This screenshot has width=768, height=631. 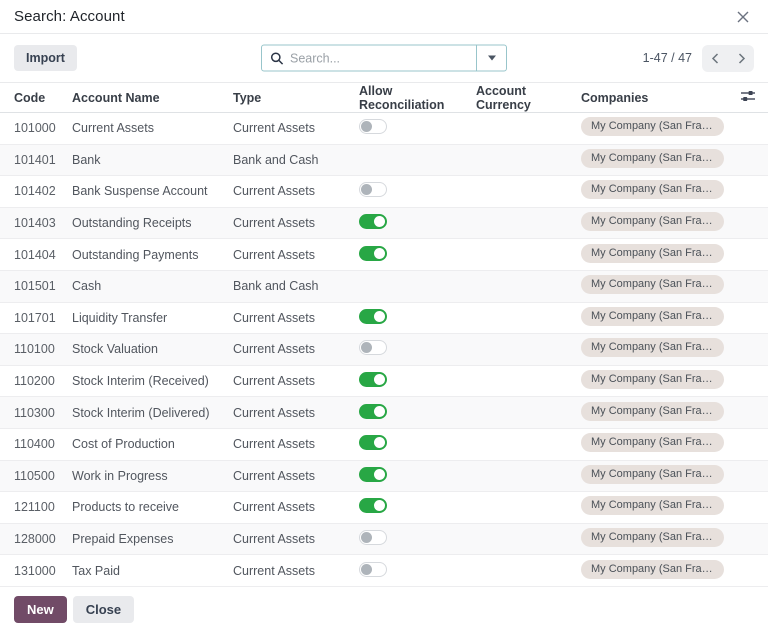 What do you see at coordinates (148, 538) in the screenshot?
I see `cell-account-name: Prepaid Expenses` at bounding box center [148, 538].